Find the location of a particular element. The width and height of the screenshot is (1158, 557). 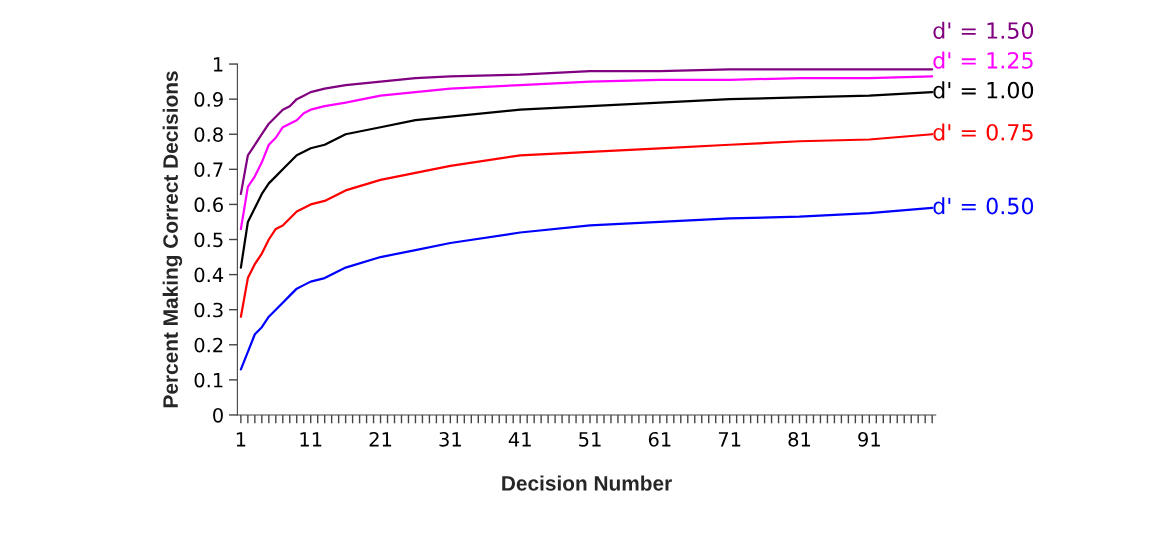

x-tick-label: 31 is located at coordinates (450, 439).